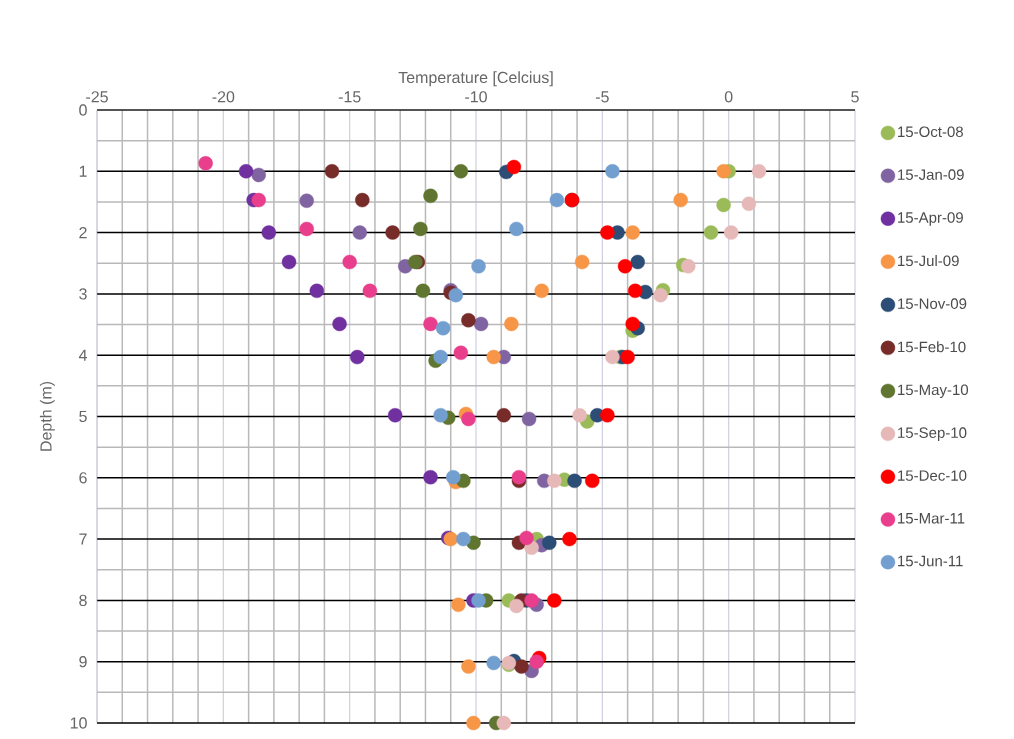 This screenshot has width=1014, height=739. Describe the element at coordinates (97, 97) in the screenshot. I see `x-tick-label: -25` at that location.